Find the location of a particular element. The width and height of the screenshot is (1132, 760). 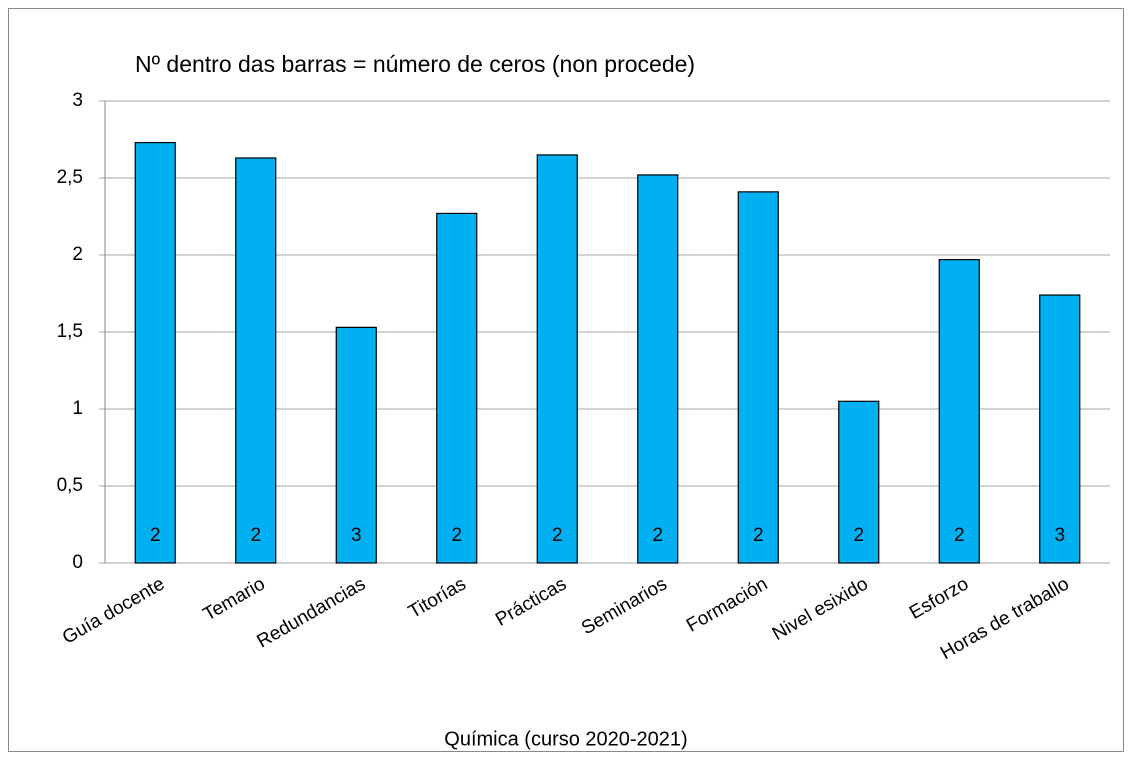

y-tick-label: 2 is located at coordinates (77, 254).